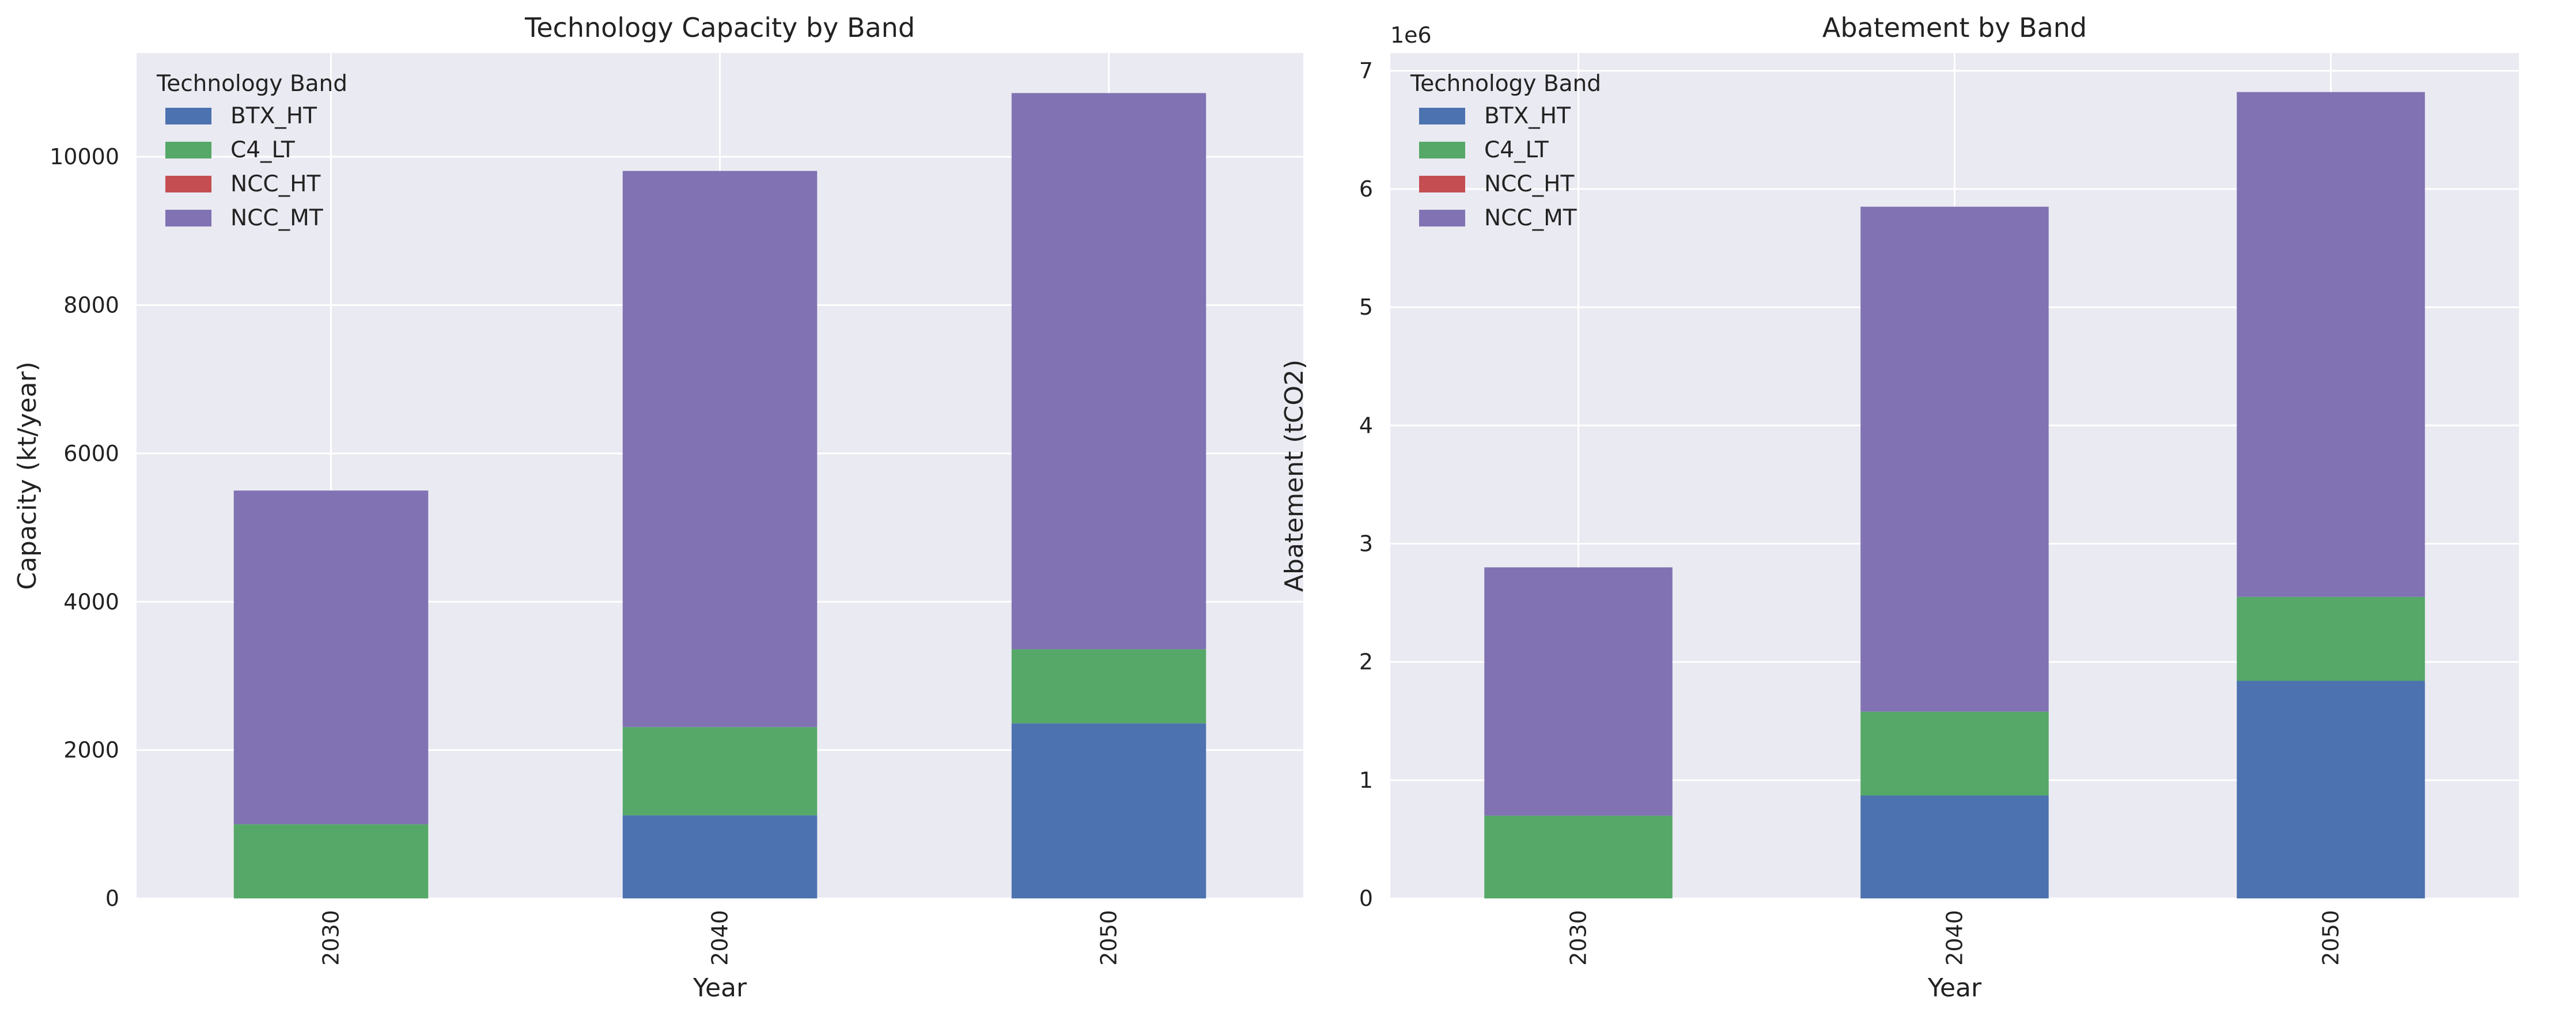 Image resolution: width=2576 pixels, height=1020 pixels. I want to click on y-tick-label: 4, so click(1366, 425).